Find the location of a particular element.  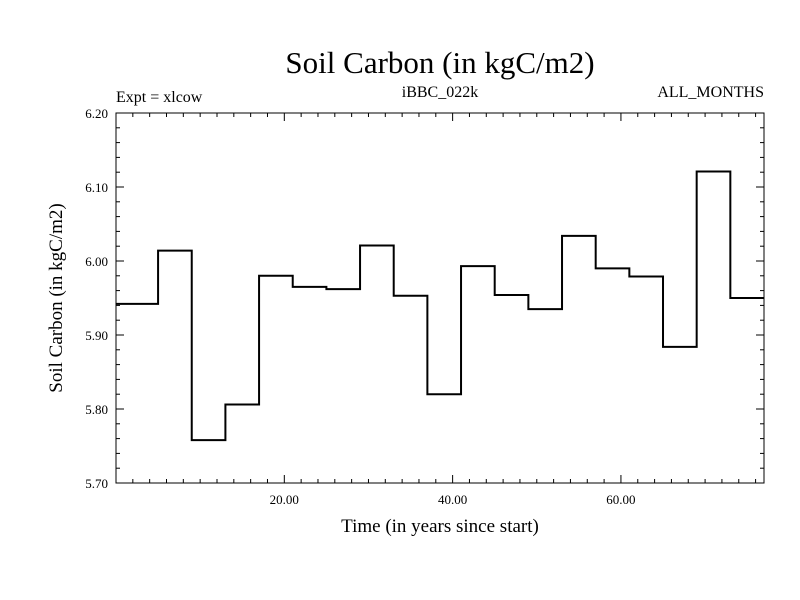

y-tick-label: 6.00 is located at coordinates (96, 261).